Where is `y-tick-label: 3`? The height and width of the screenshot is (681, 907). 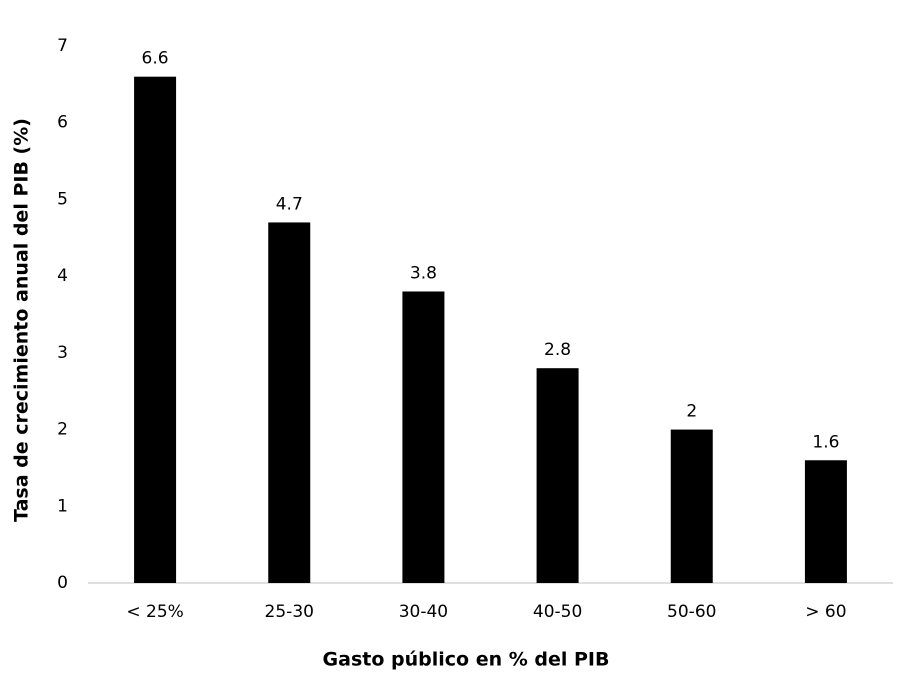
y-tick-label: 3 is located at coordinates (62, 353).